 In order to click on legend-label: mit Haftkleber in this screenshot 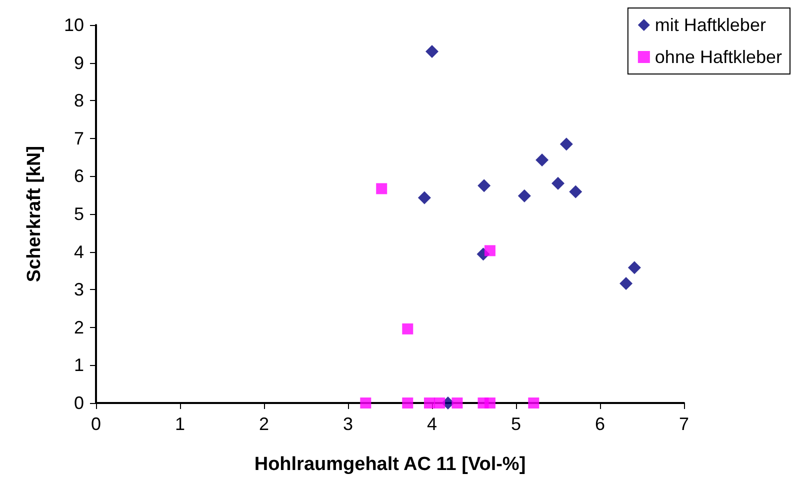, I will do `click(710, 25)`.